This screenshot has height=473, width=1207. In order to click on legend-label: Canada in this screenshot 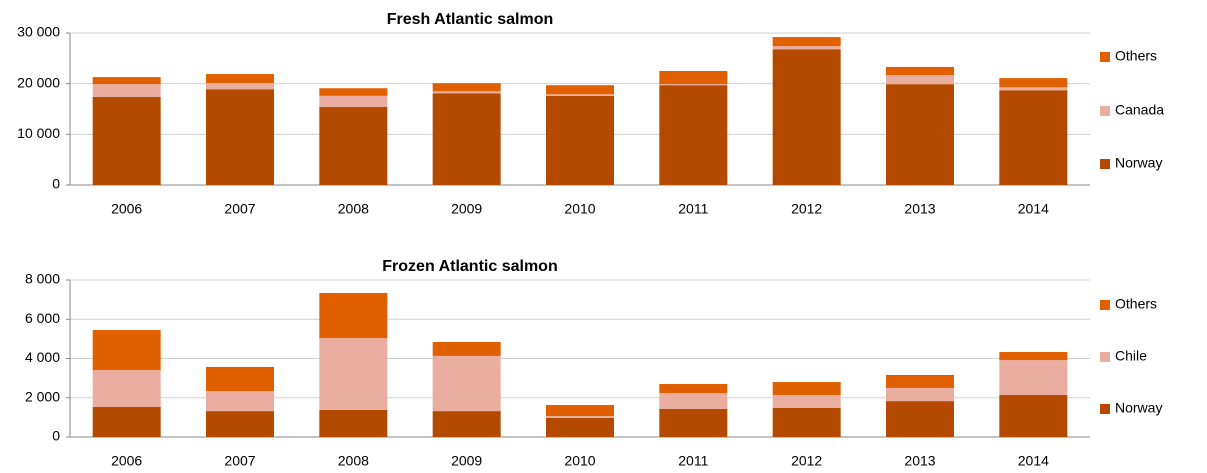, I will do `click(1139, 110)`.